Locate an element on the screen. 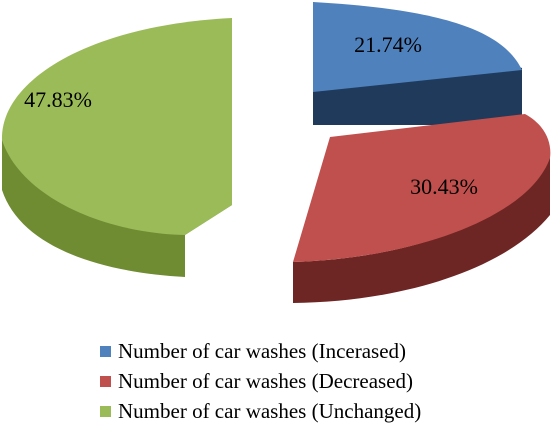 This screenshot has width=551, height=435. legend-item-incerased: Number of car washes (Incerased) is located at coordinates (260, 351).